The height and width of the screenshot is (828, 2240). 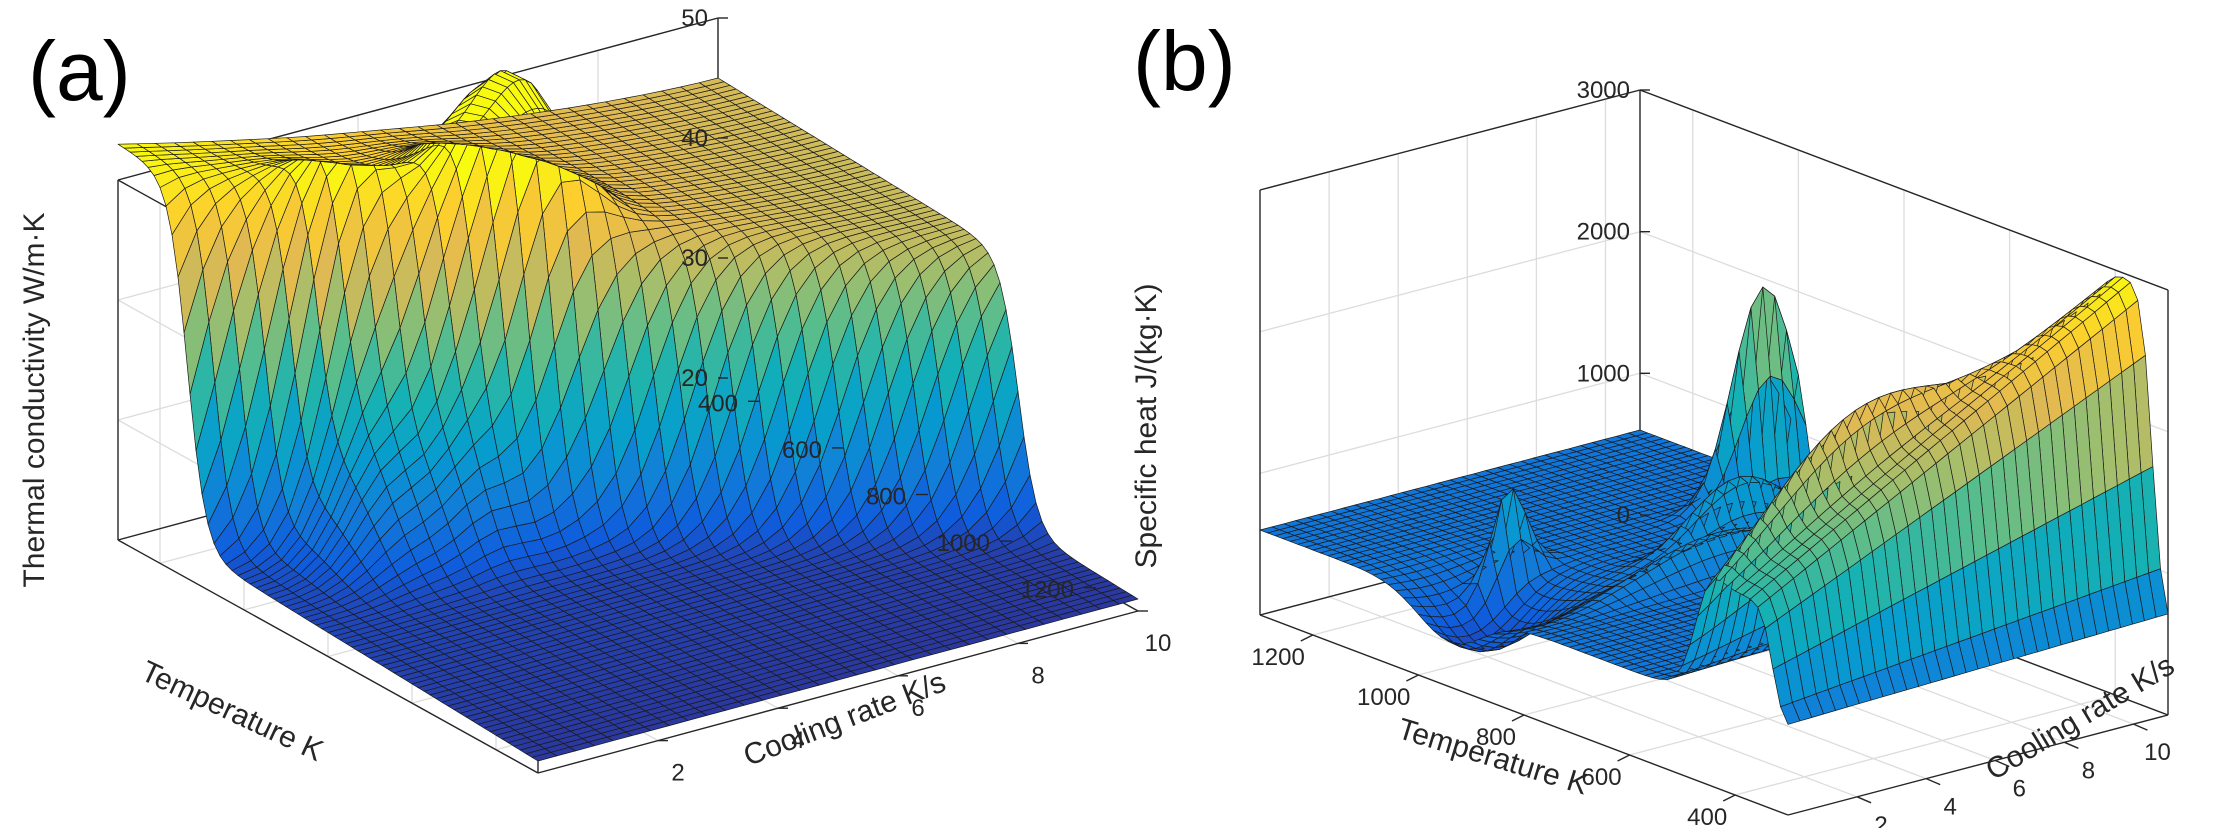 I want to click on z-tick-label: 0, so click(x=1623, y=515).